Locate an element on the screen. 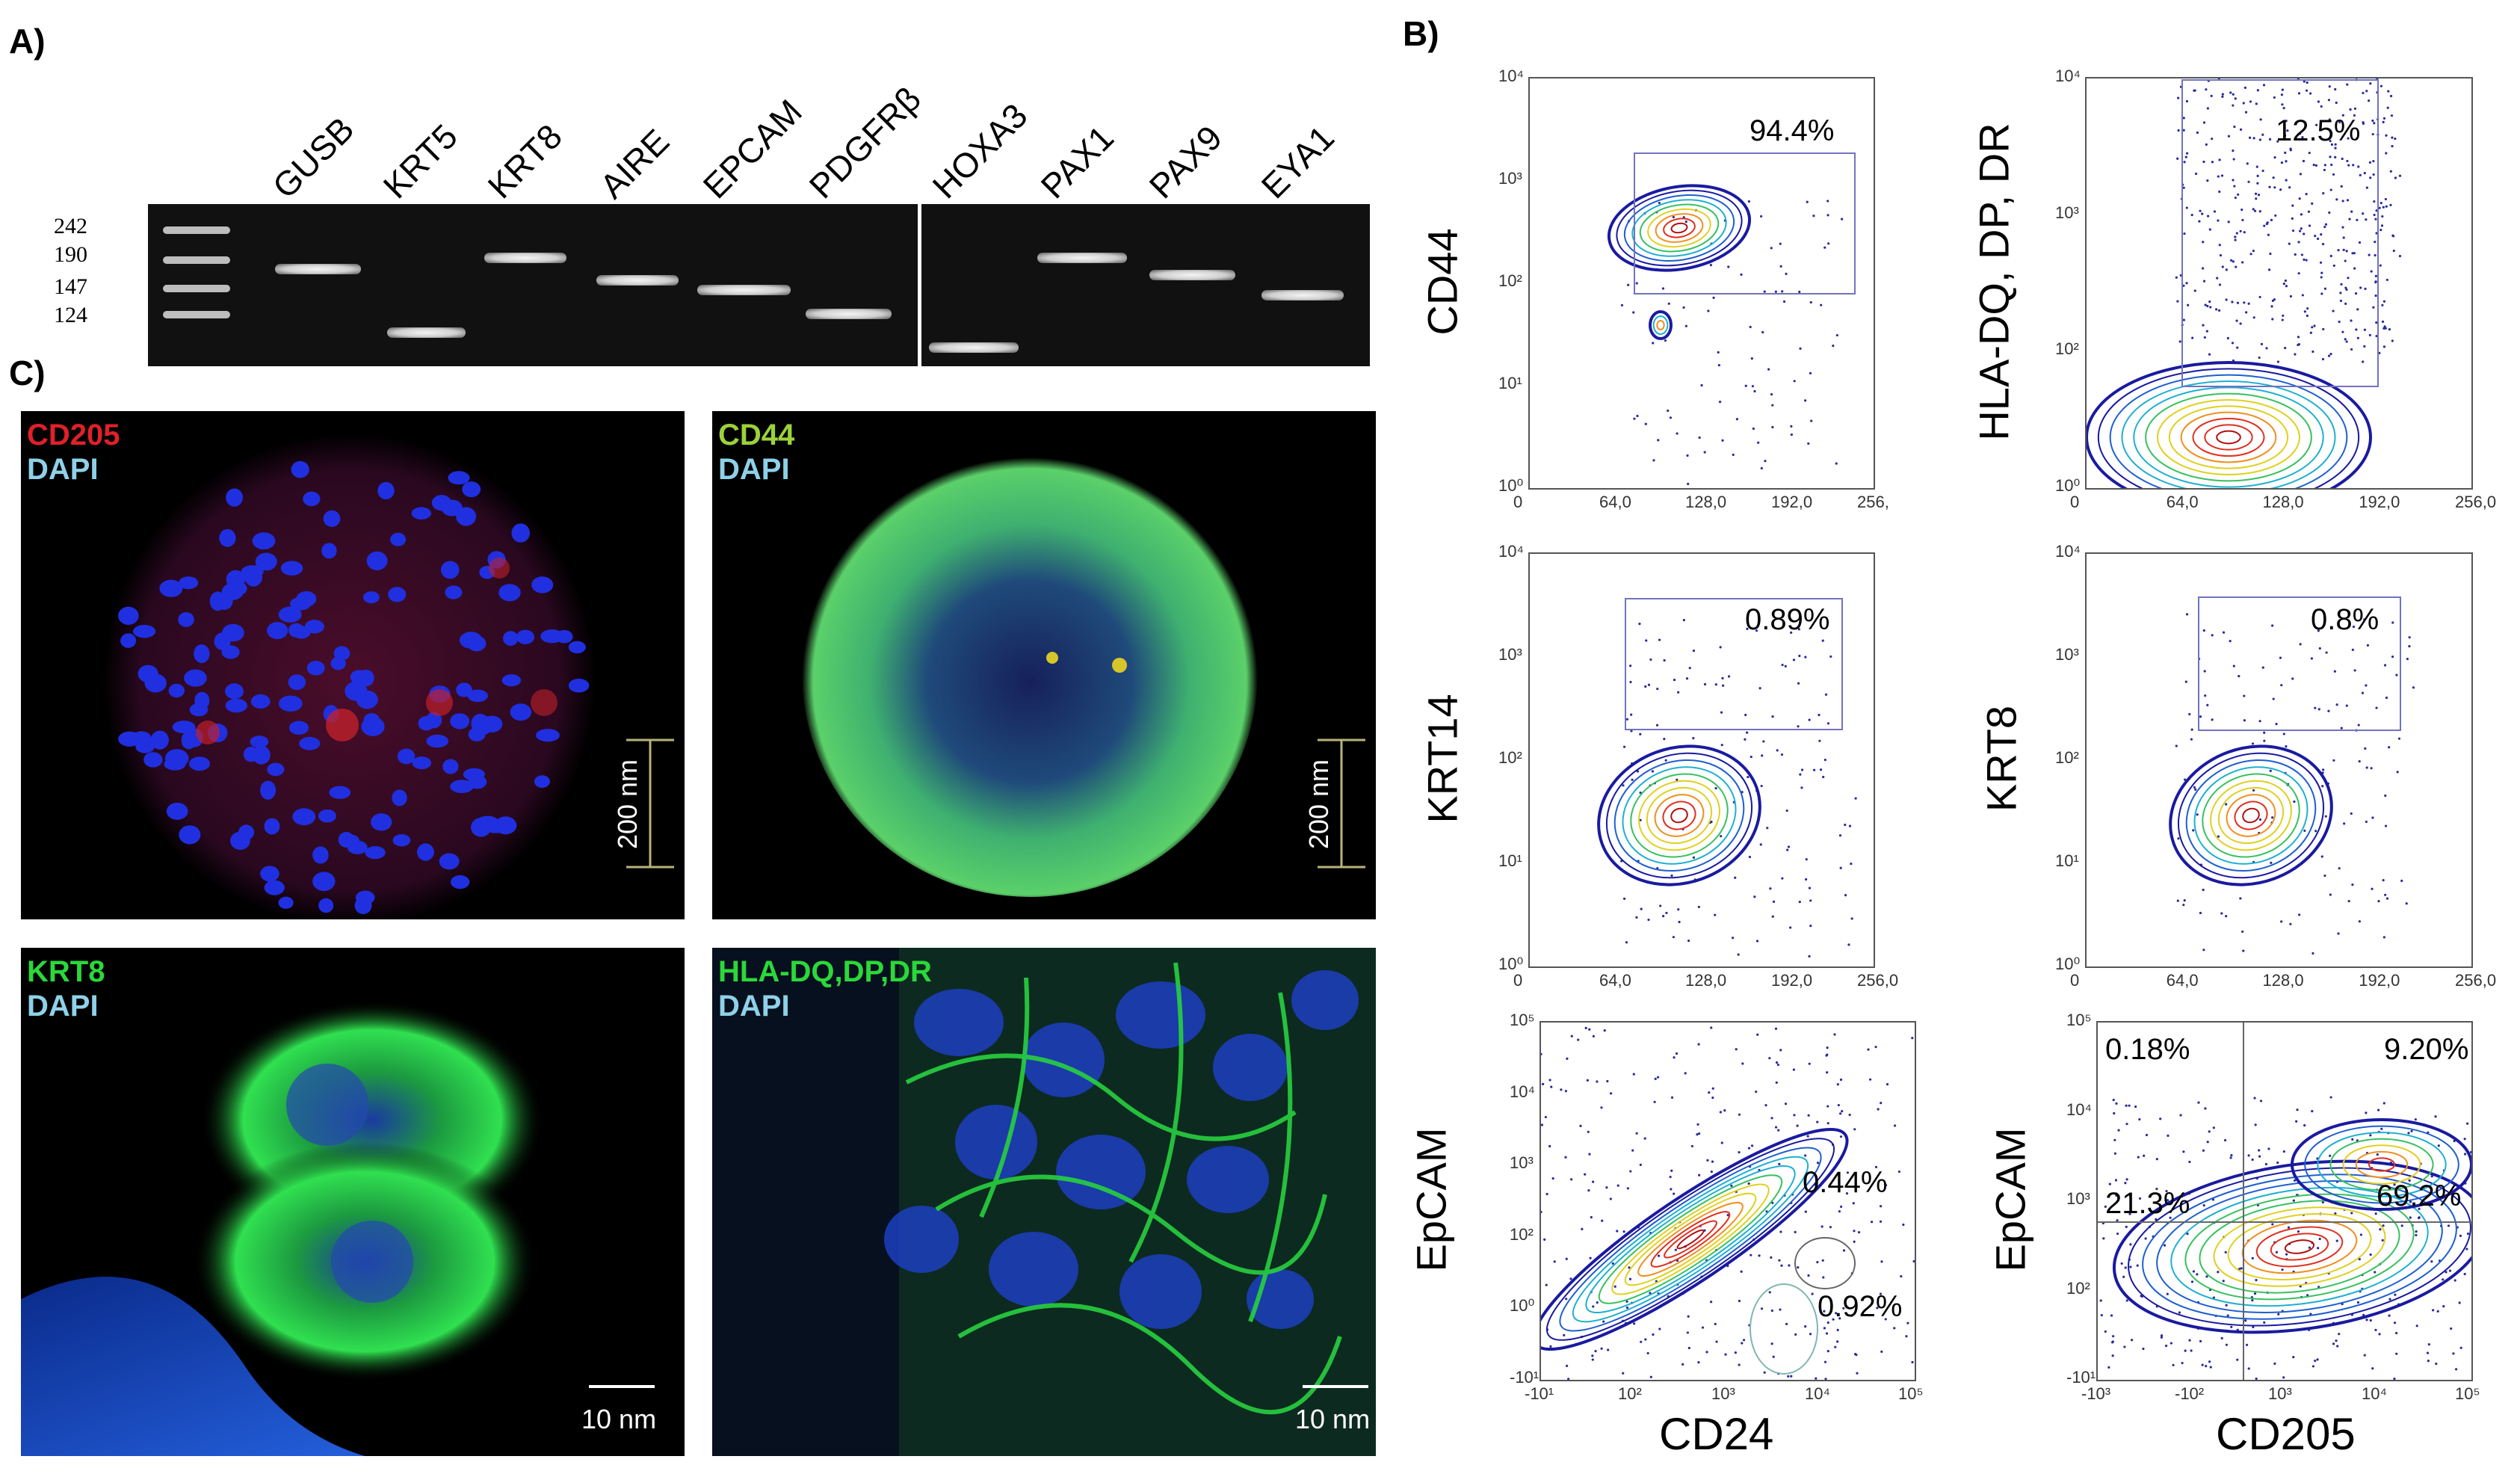  x-tick-label: 10³ is located at coordinates (1723, 1393).